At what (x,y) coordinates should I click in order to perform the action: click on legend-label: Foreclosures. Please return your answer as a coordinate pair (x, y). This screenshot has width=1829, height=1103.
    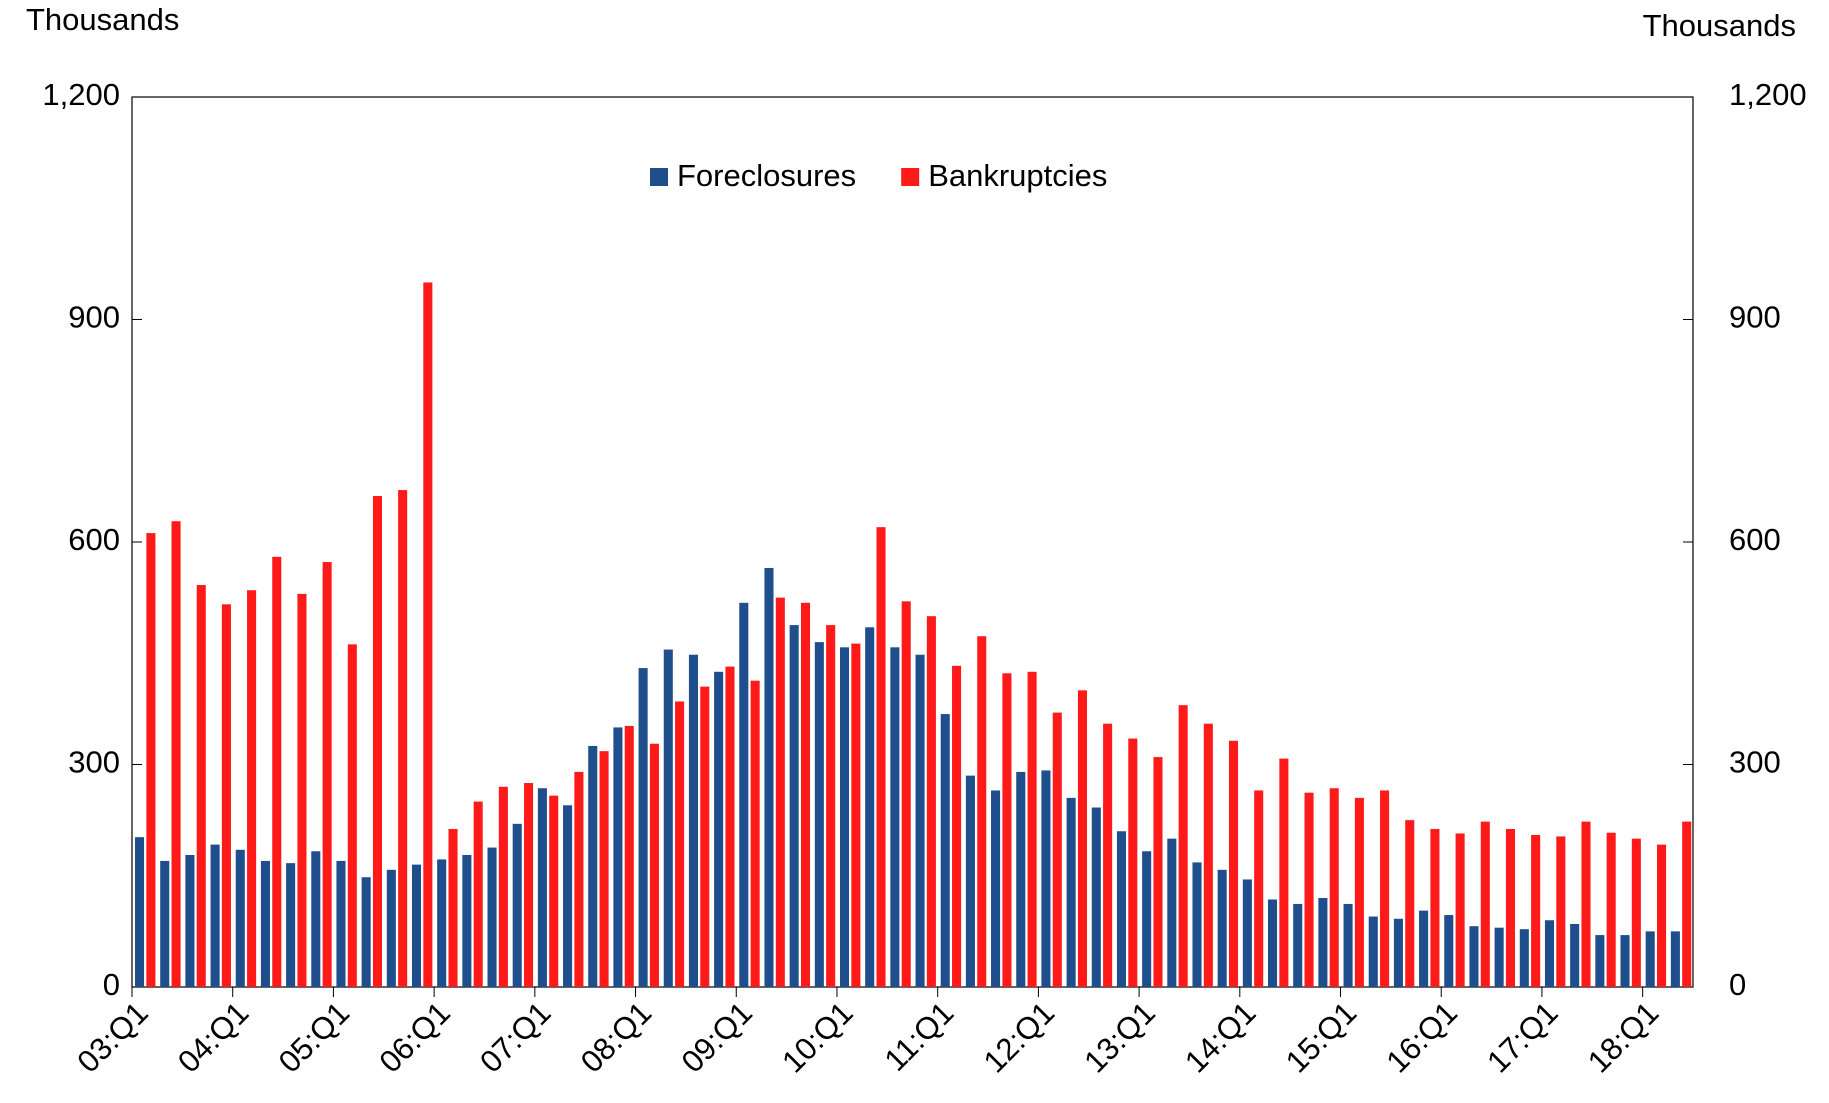
    Looking at the image, I should click on (766, 175).